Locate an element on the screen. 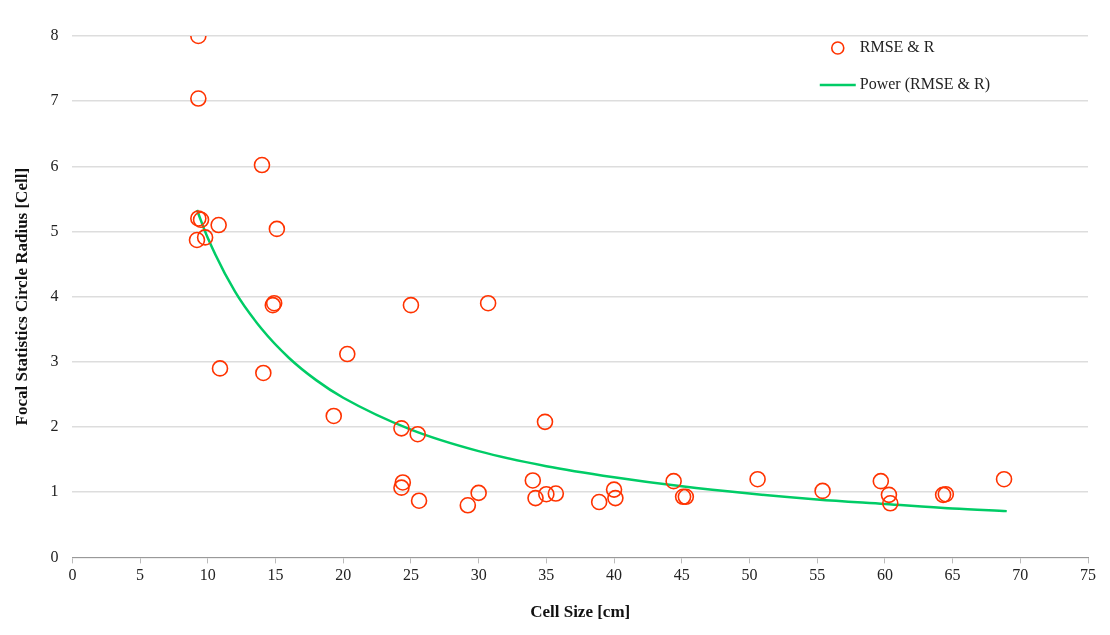  x-tick-label: 55 is located at coordinates (817, 575).